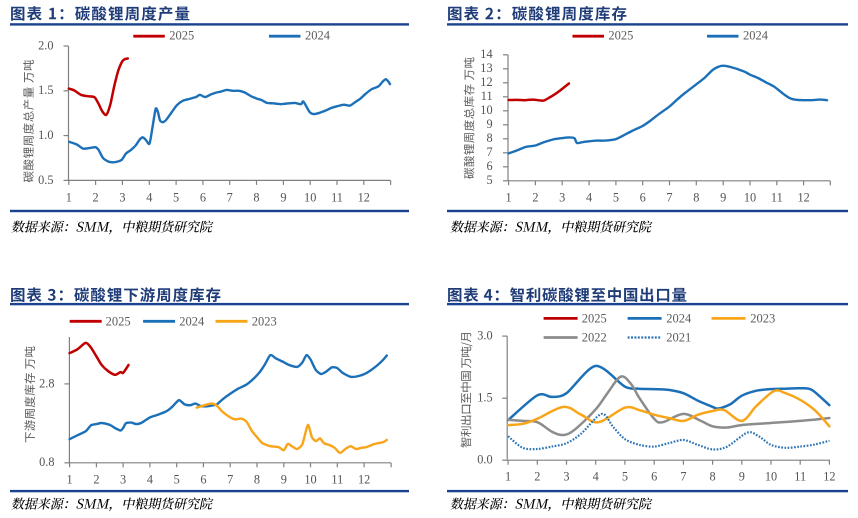 The image size is (858, 518). Describe the element at coordinates (45, 180) in the screenshot. I see `svg-text: 0.5` at that location.